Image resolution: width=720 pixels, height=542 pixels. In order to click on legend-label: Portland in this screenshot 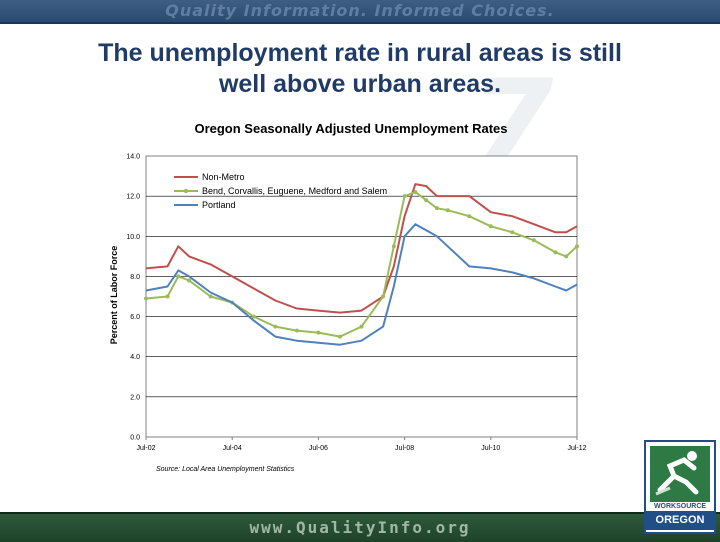, I will do `click(219, 205)`.